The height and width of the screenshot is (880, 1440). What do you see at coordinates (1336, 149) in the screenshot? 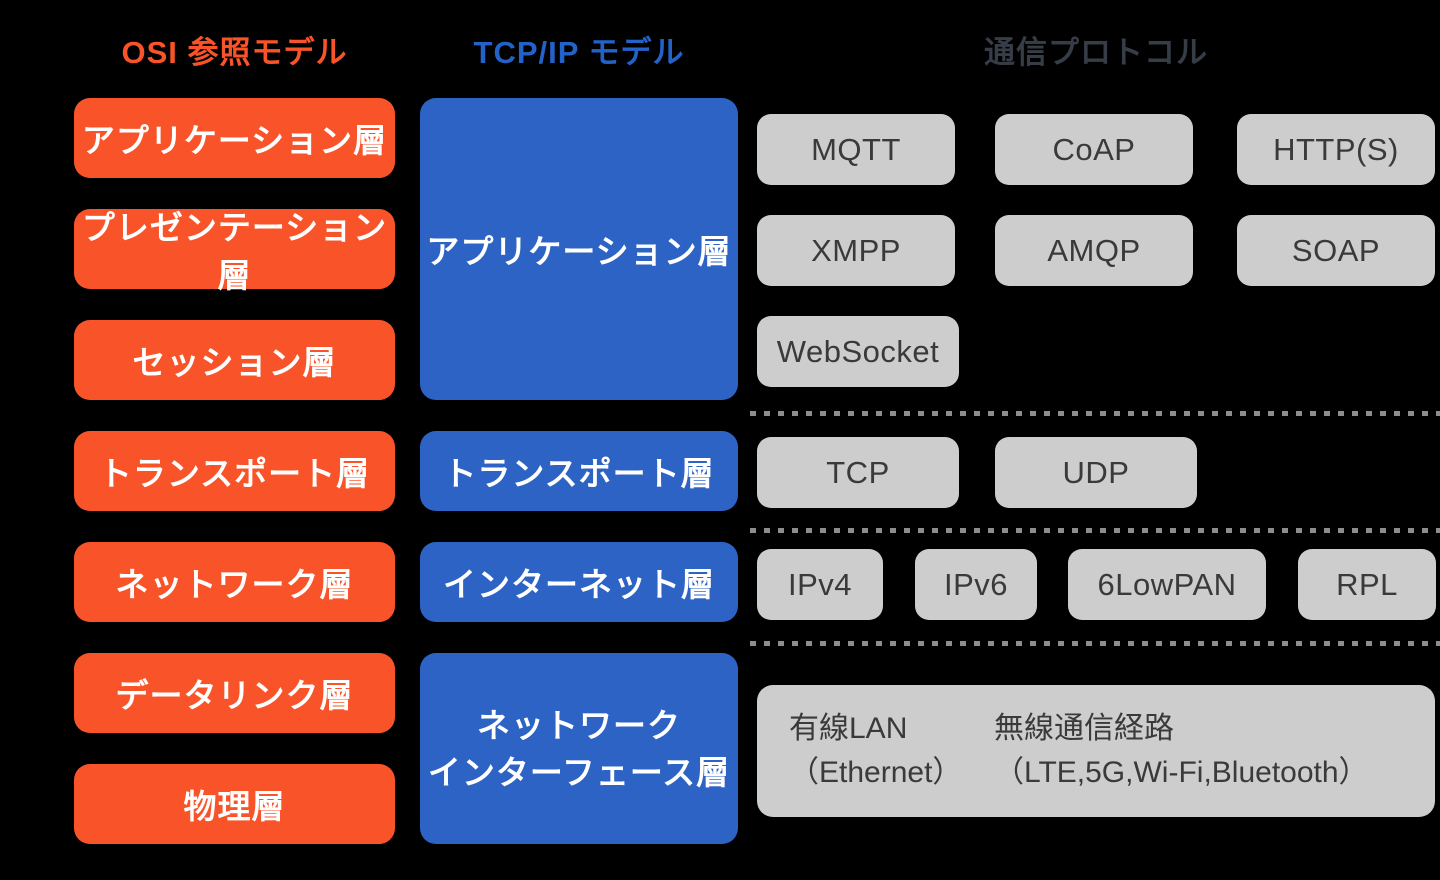
I see `protocol-https: HTTP(S)` at bounding box center [1336, 149].